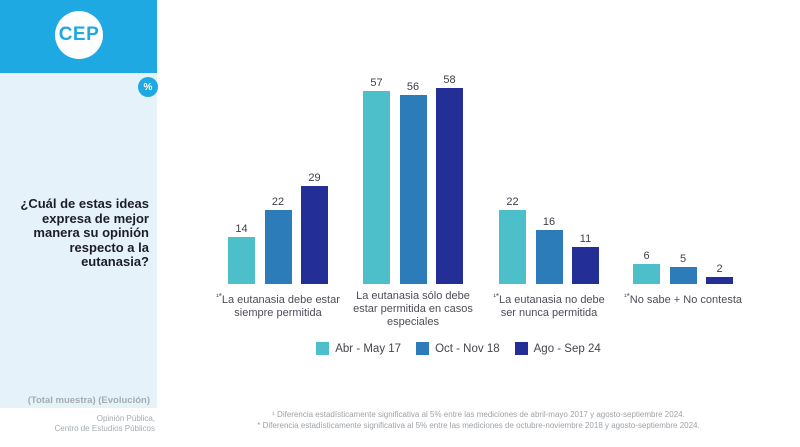  I want to click on cep-logo-text: CEP, so click(79, 34).